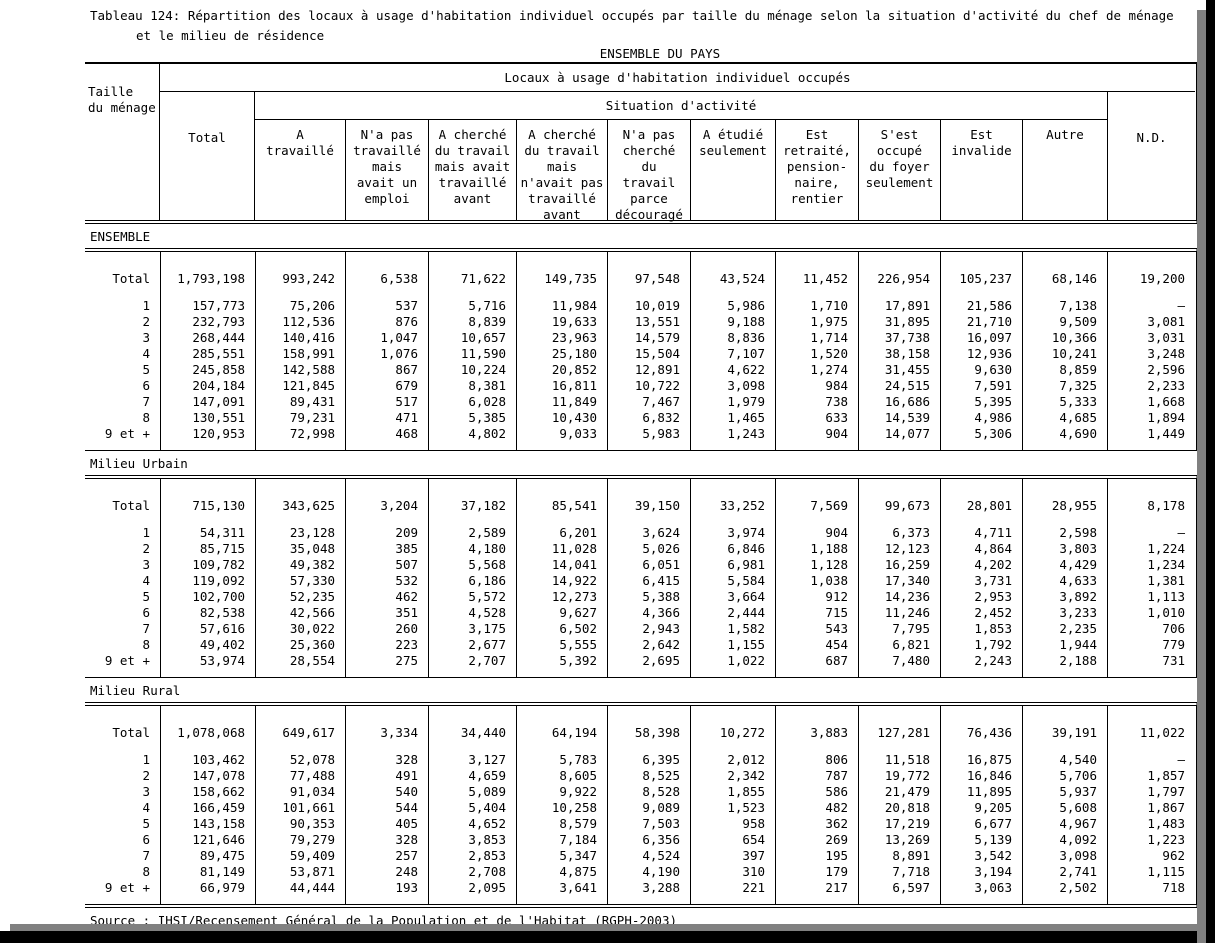 The image size is (1215, 943). Describe the element at coordinates (561, 856) in the screenshot. I see `value-cell: 5,347` at that location.